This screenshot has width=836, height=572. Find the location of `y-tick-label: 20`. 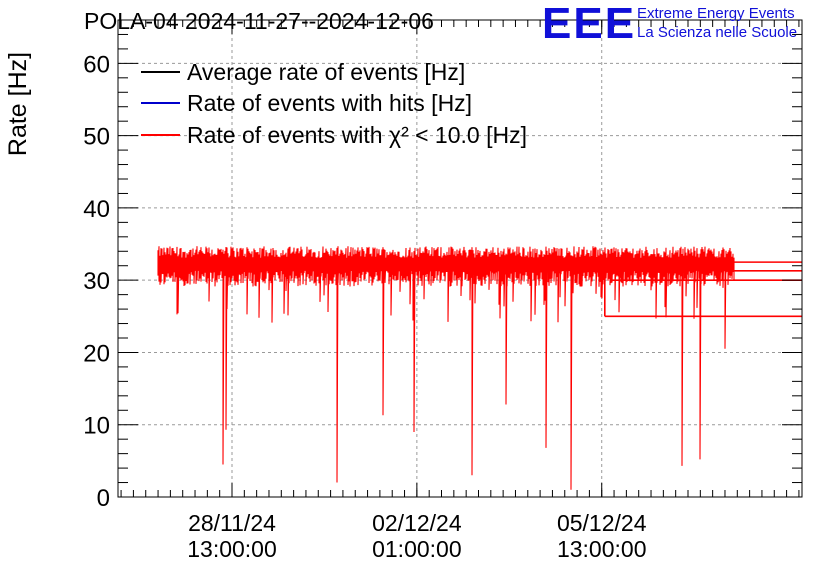

y-tick-label: 20 is located at coordinates (96, 353).